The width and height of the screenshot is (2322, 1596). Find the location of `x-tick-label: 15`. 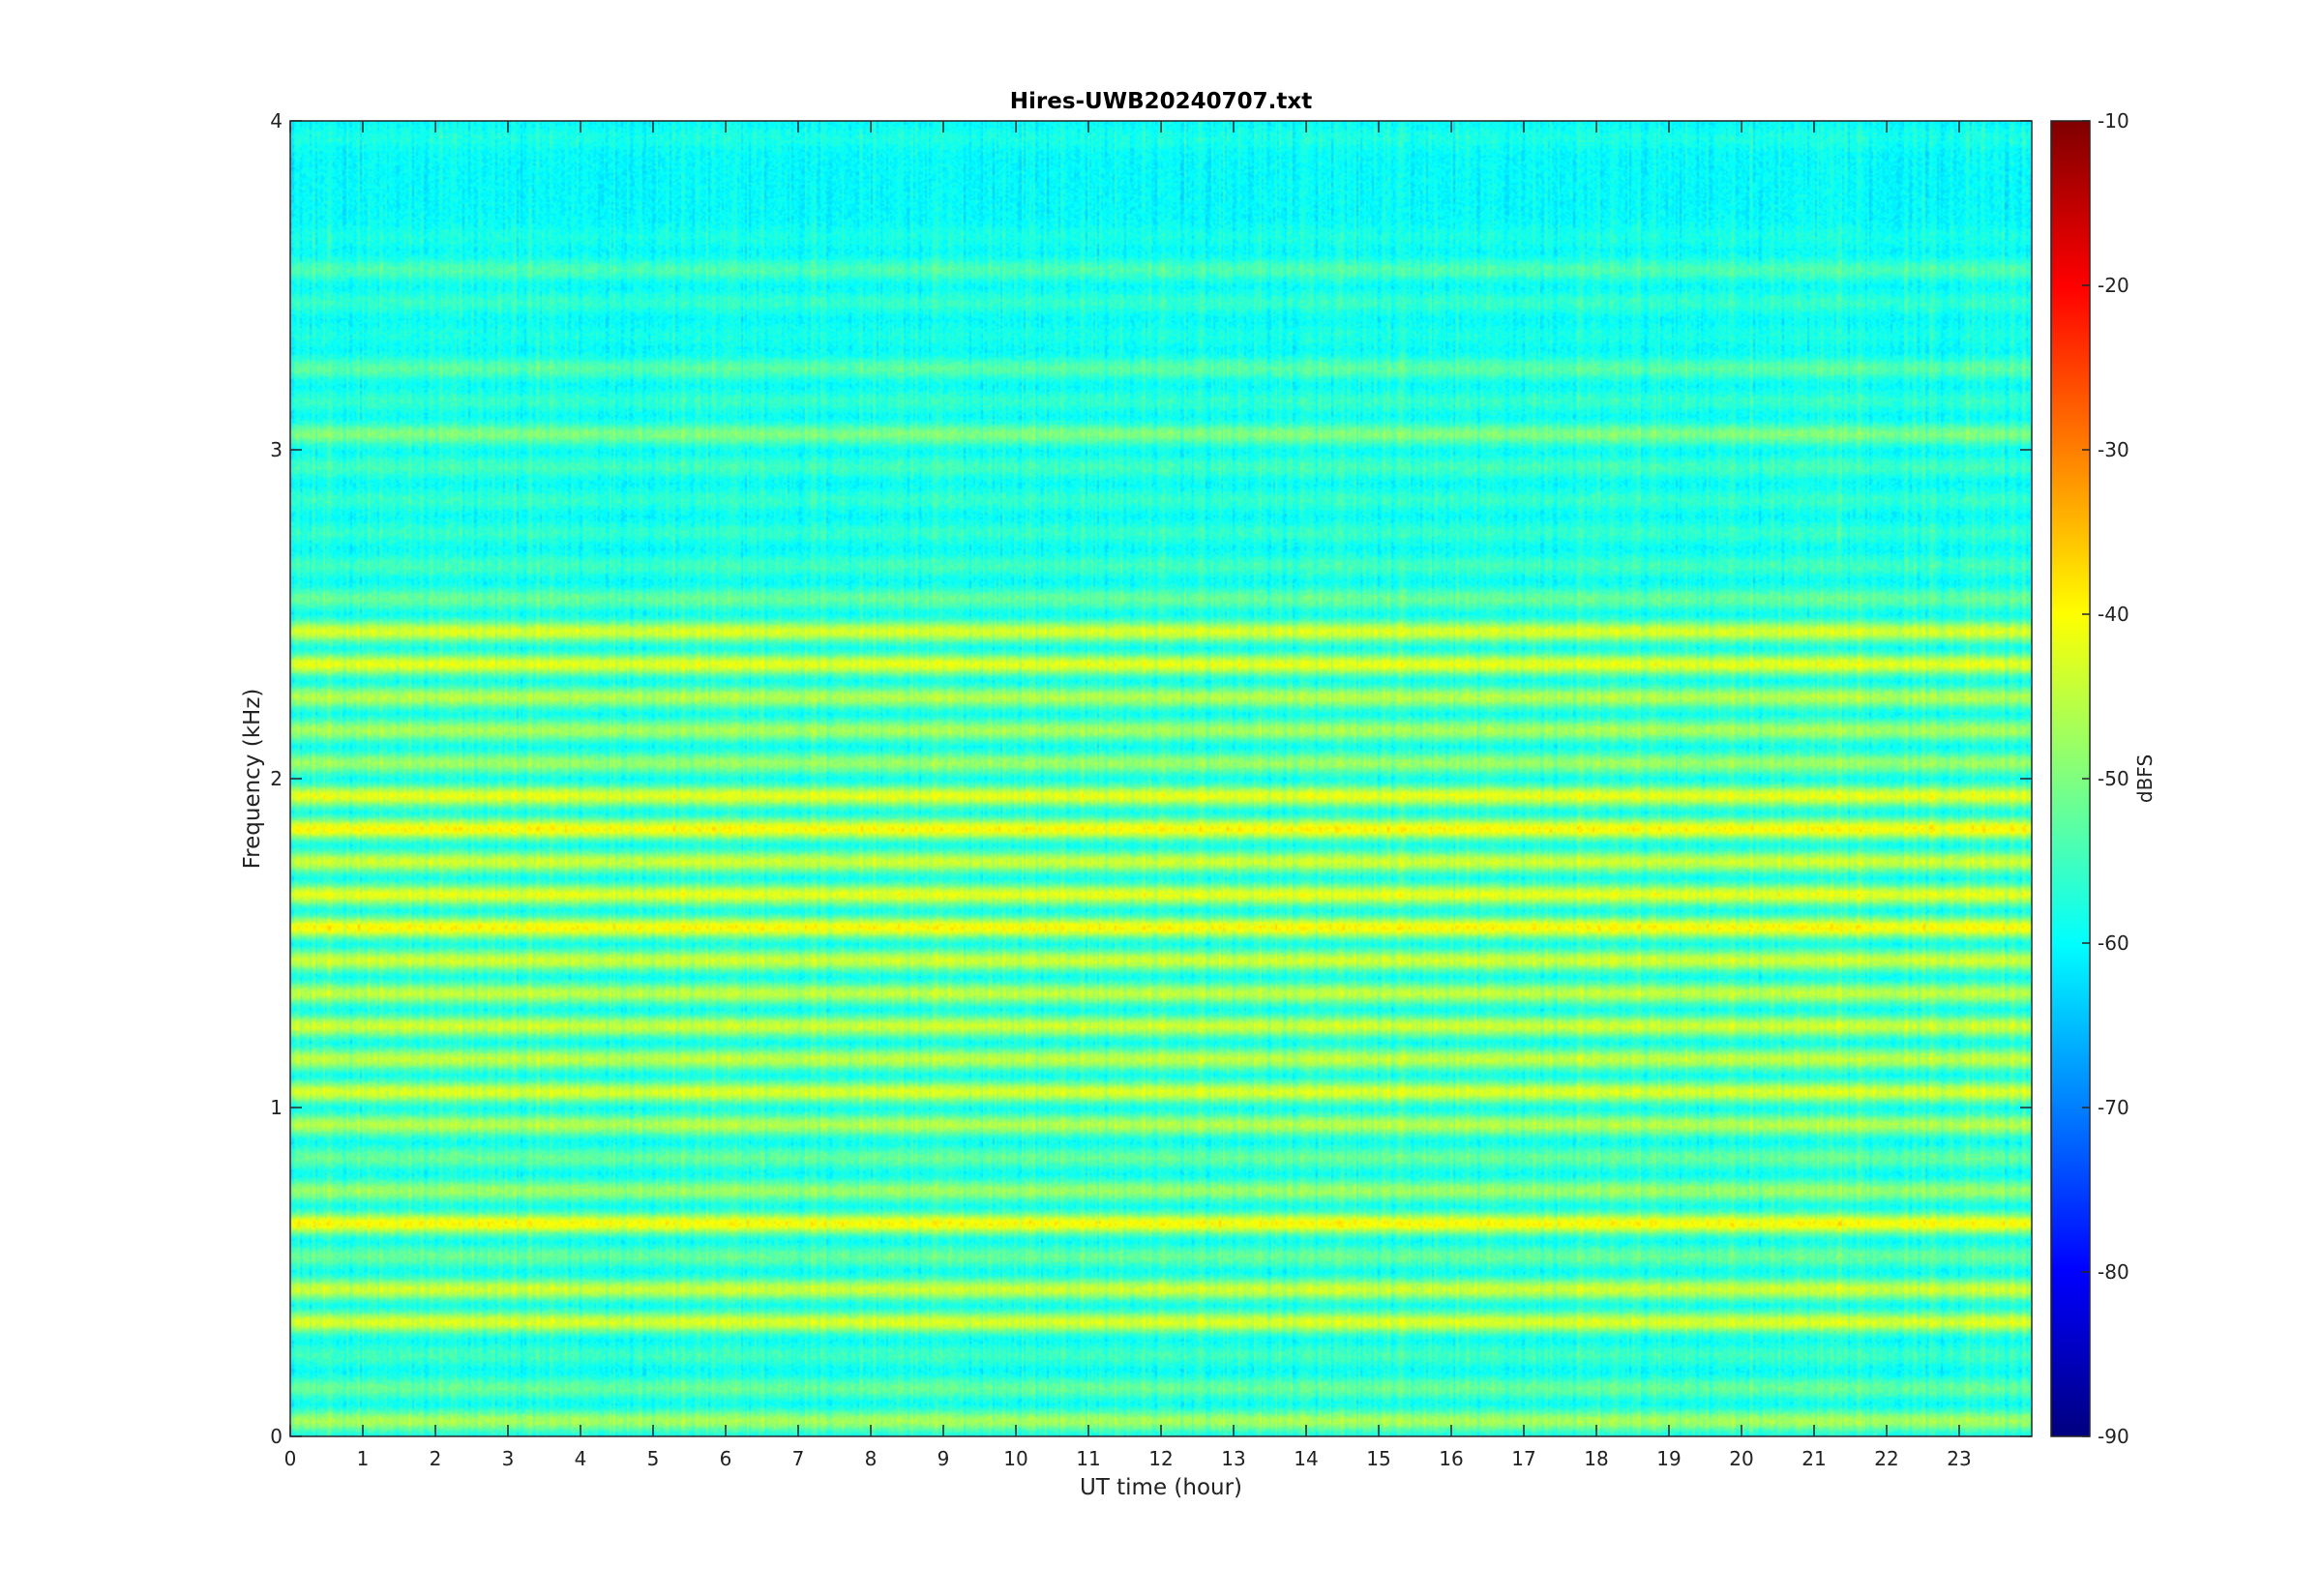

x-tick-label: 15 is located at coordinates (1378, 1458).